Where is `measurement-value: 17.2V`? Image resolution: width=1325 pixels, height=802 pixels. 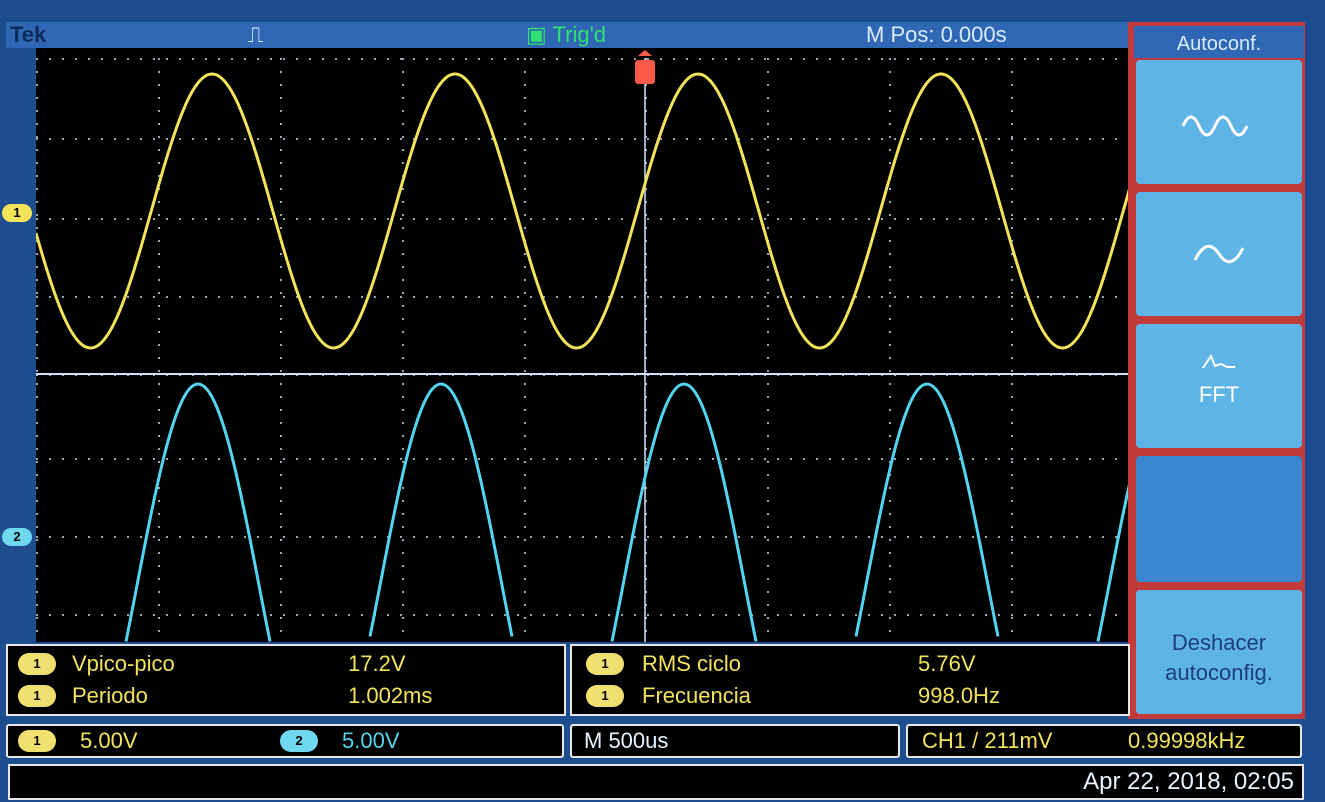 measurement-value: 17.2V is located at coordinates (377, 663).